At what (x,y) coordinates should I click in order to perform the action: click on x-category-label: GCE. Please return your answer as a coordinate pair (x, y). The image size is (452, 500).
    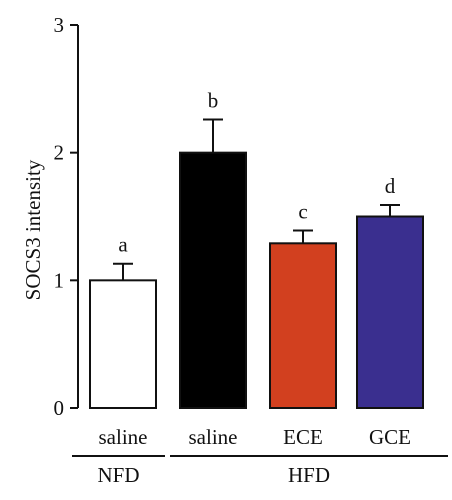
    Looking at the image, I should click on (390, 437).